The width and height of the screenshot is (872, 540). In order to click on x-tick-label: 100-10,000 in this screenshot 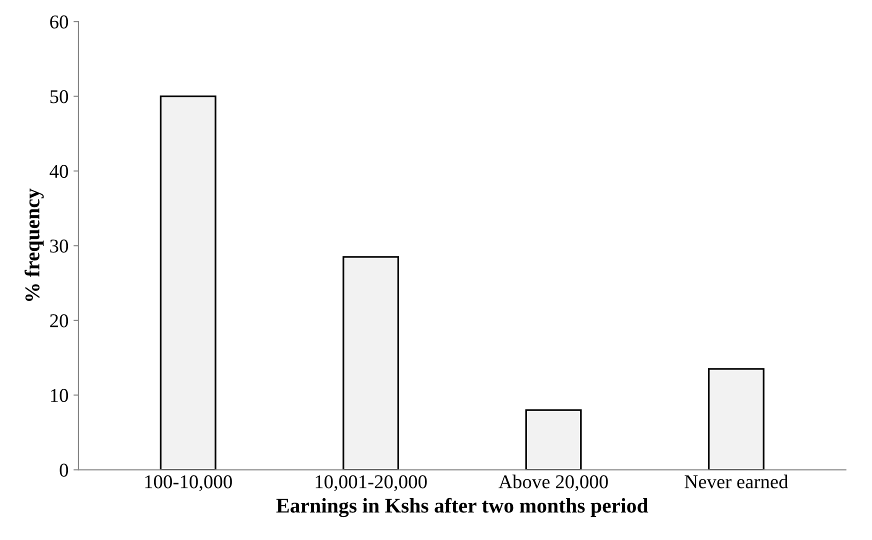, I will do `click(188, 483)`.